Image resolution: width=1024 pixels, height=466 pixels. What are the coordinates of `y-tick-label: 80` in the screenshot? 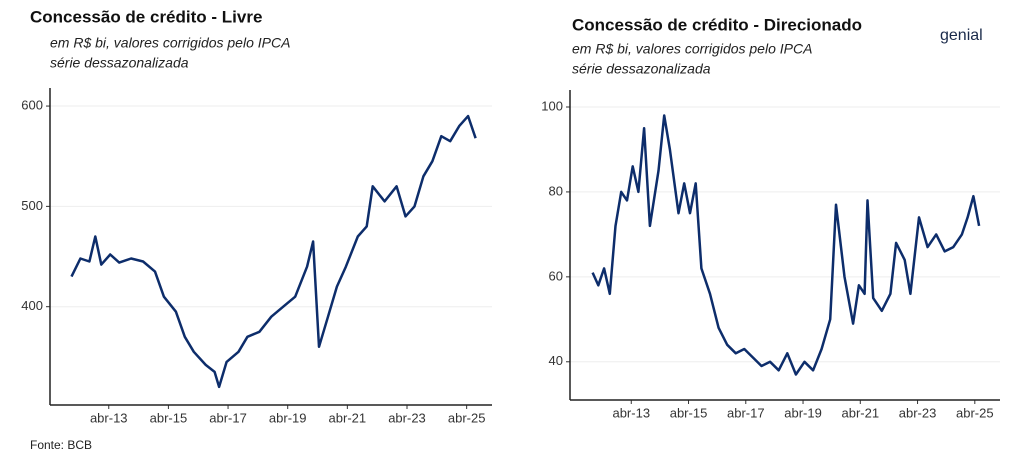 It's located at (556, 190).